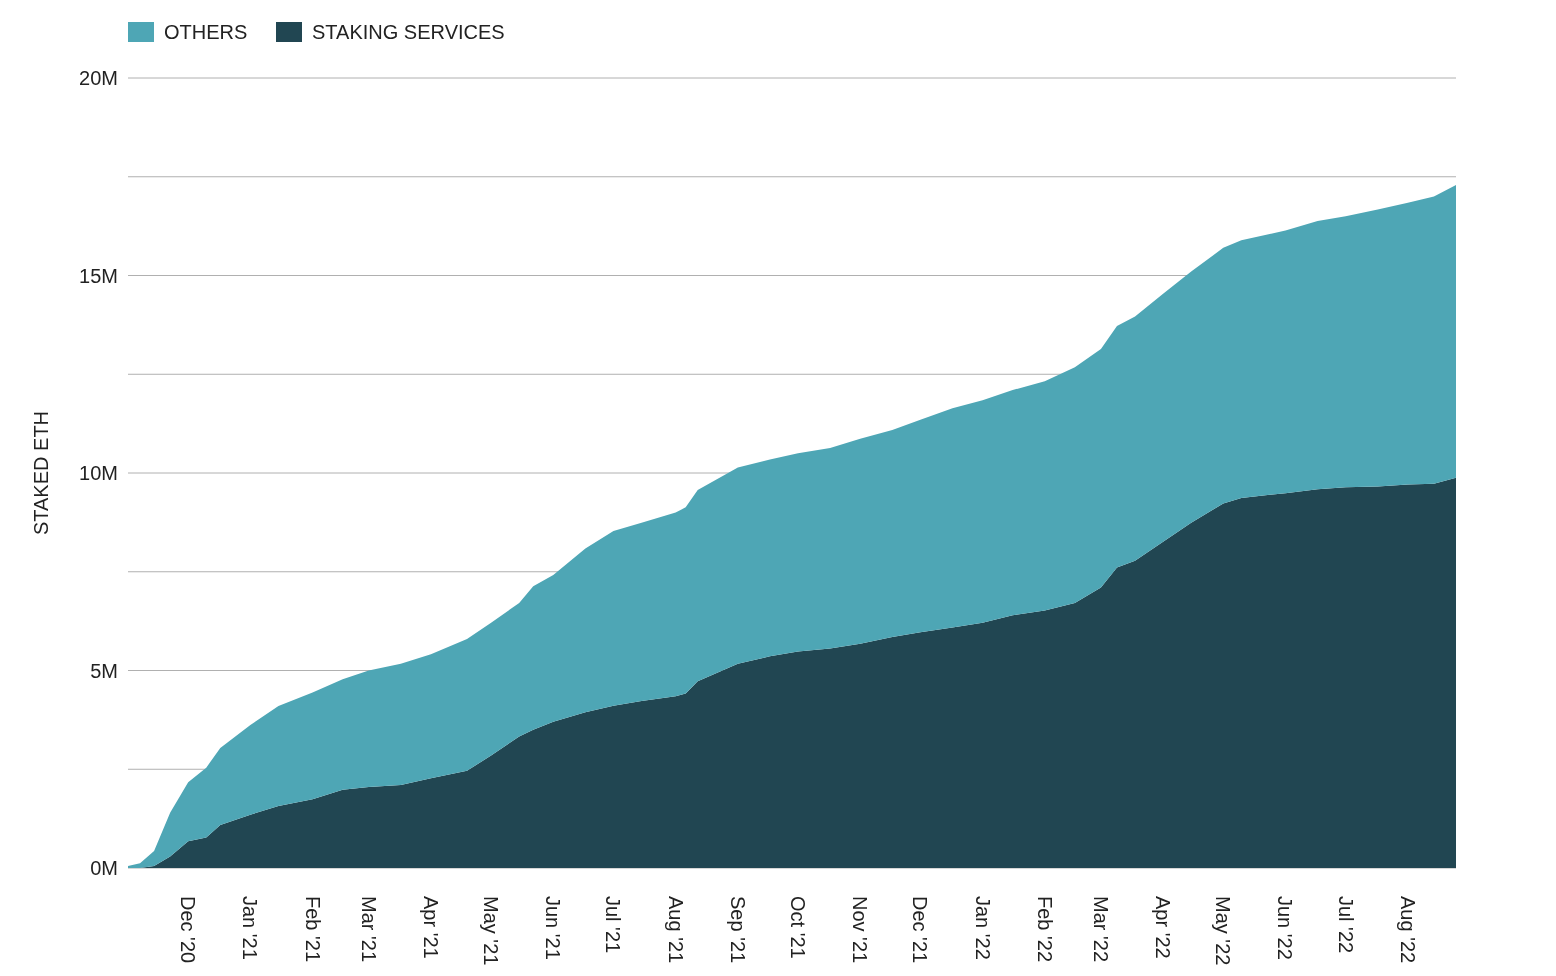 The image size is (1556, 976). Describe the element at coordinates (798, 927) in the screenshot. I see `x-tick-label: Oct '21` at that location.